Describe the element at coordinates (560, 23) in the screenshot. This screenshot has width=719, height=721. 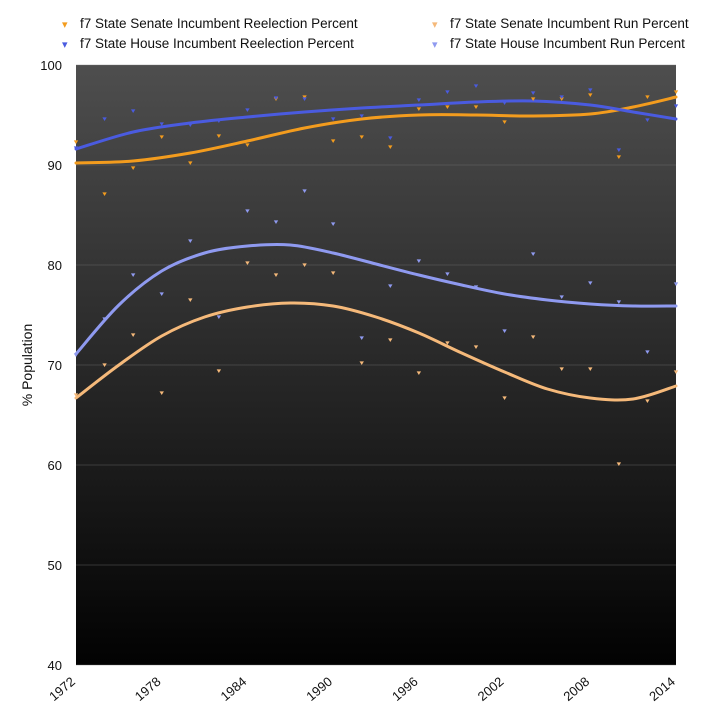
I see `legend-item-senate-run: ▾ f7 State Senate Incumbent Run Percent` at that location.